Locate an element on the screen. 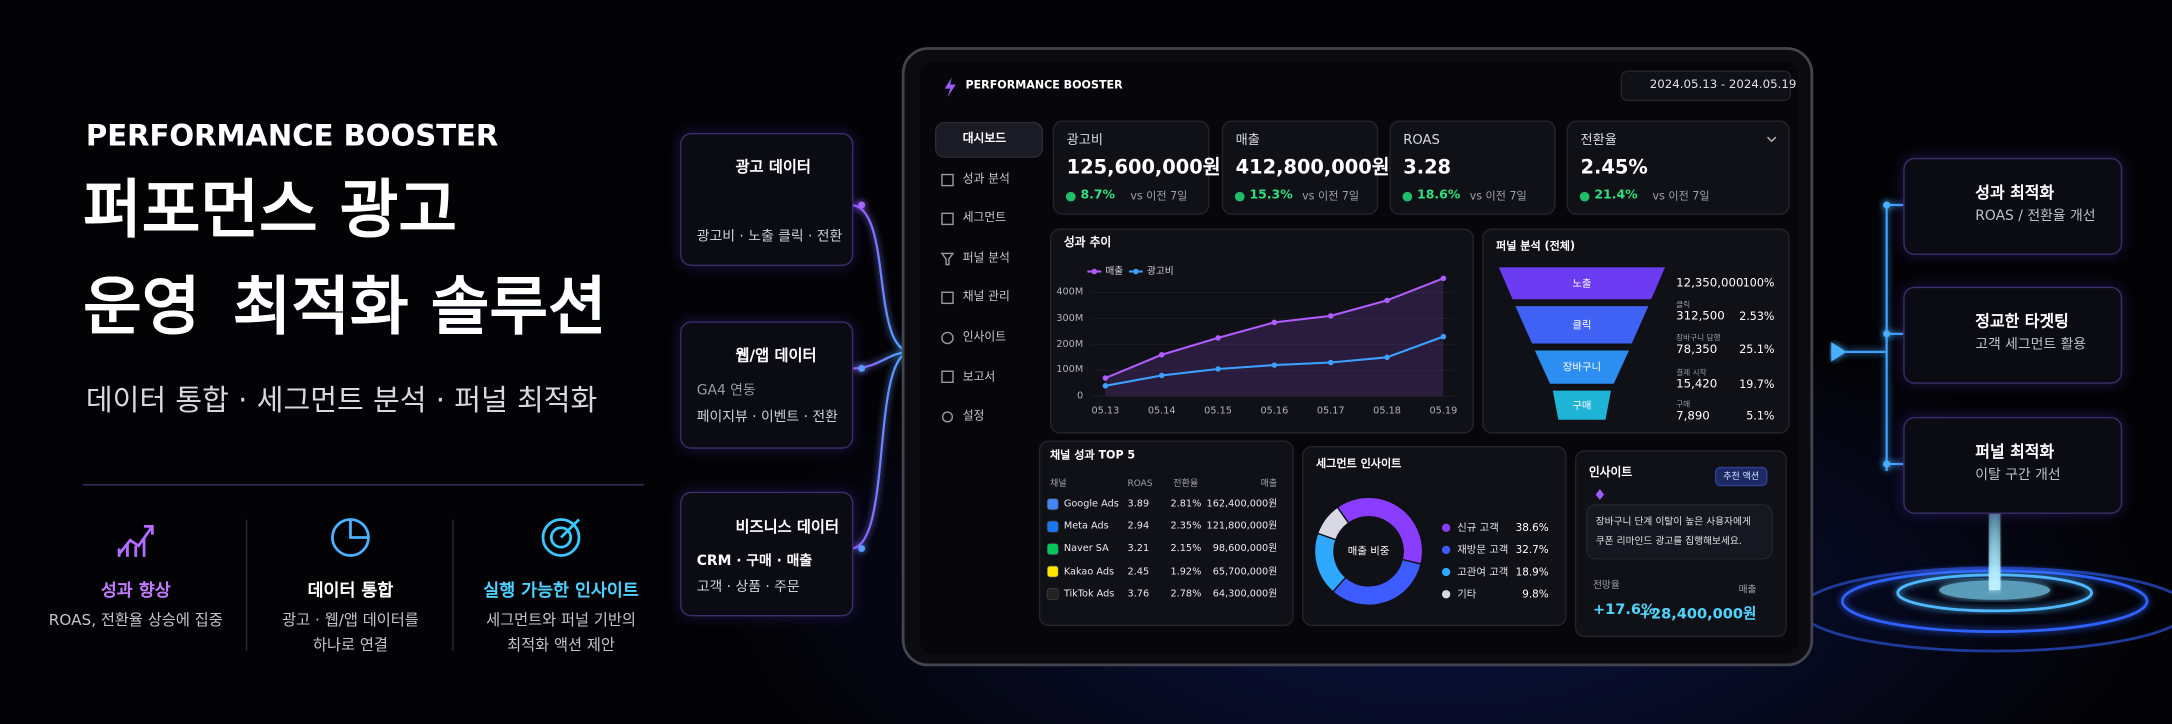  legend-label: 재방문 고객 is located at coordinates (1483, 549).